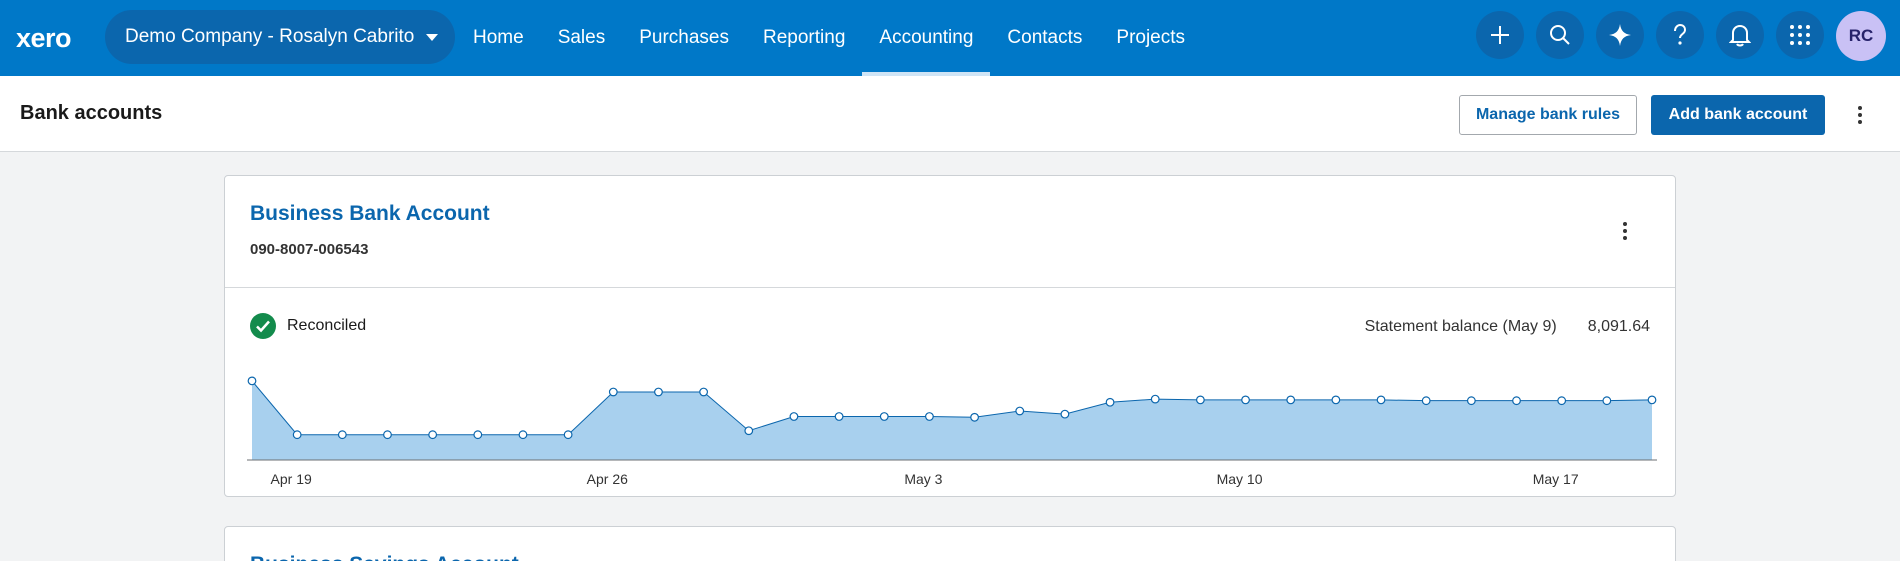  I want to click on top-actions: RC, so click(1681, 36).